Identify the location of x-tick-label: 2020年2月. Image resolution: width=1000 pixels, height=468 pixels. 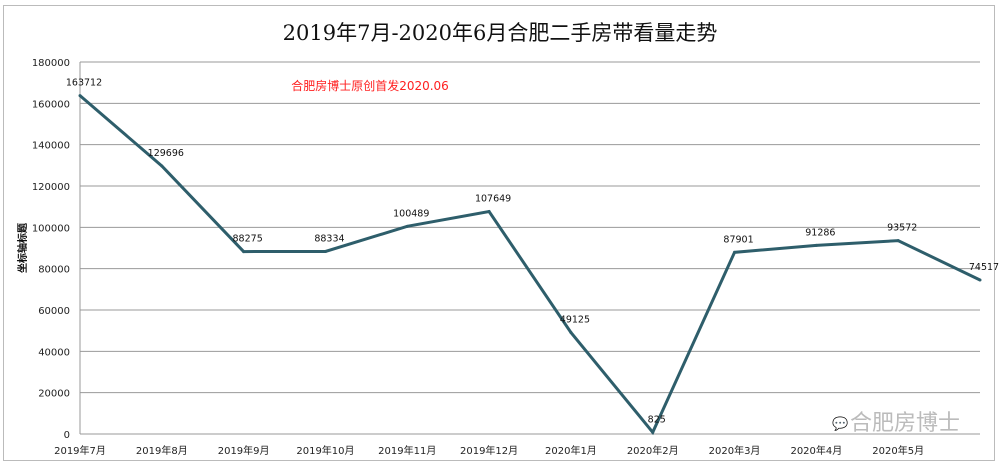
(653, 450).